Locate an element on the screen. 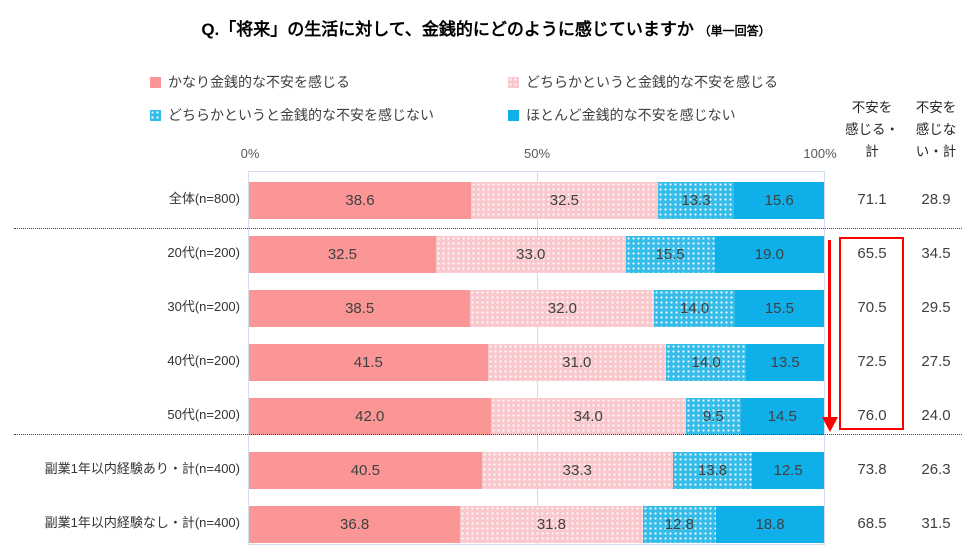 The width and height of the screenshot is (972, 553). bar-segment: 13.8 is located at coordinates (712, 470).